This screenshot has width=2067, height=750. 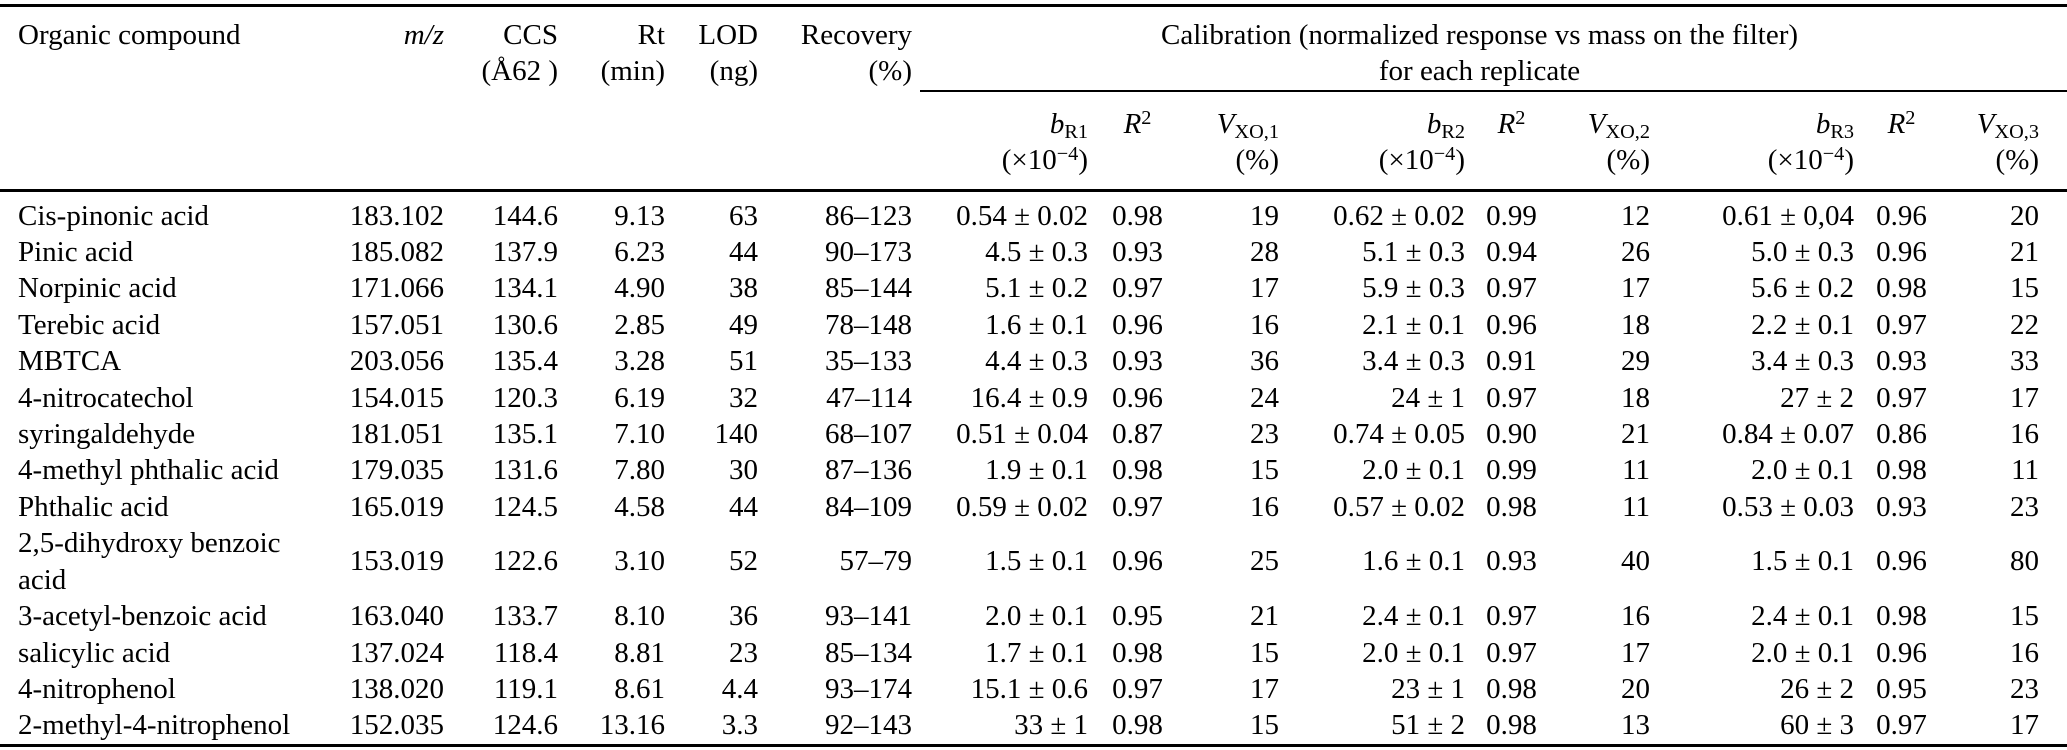 What do you see at coordinates (530, 35) in the screenshot?
I see `ccs-label: CCS` at bounding box center [530, 35].